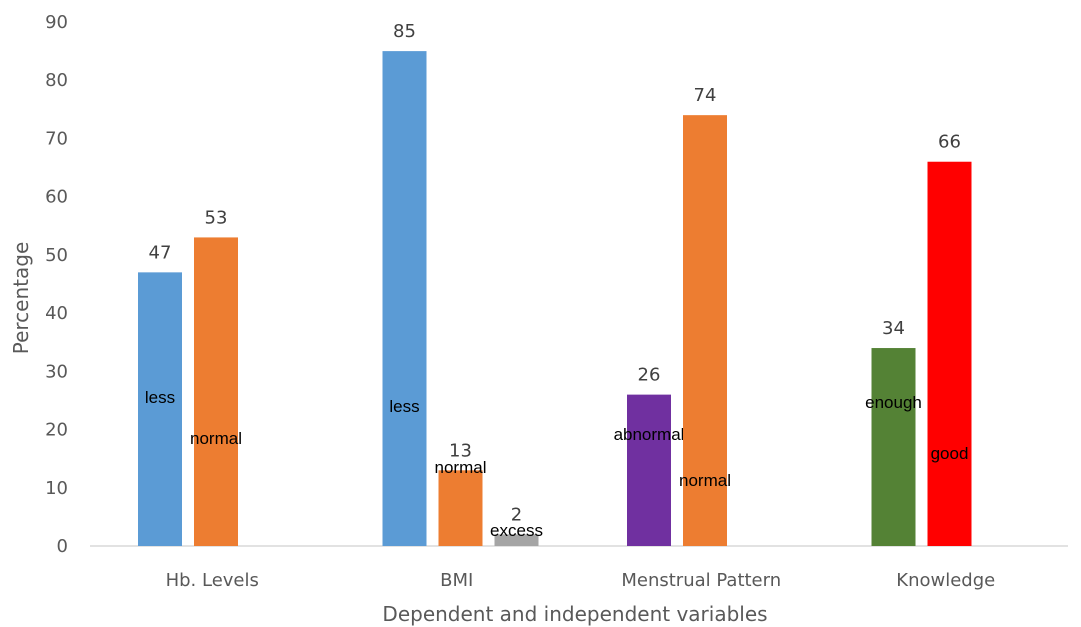  I want to click on x-axis-title: Dependent and independent variables, so click(574, 614).